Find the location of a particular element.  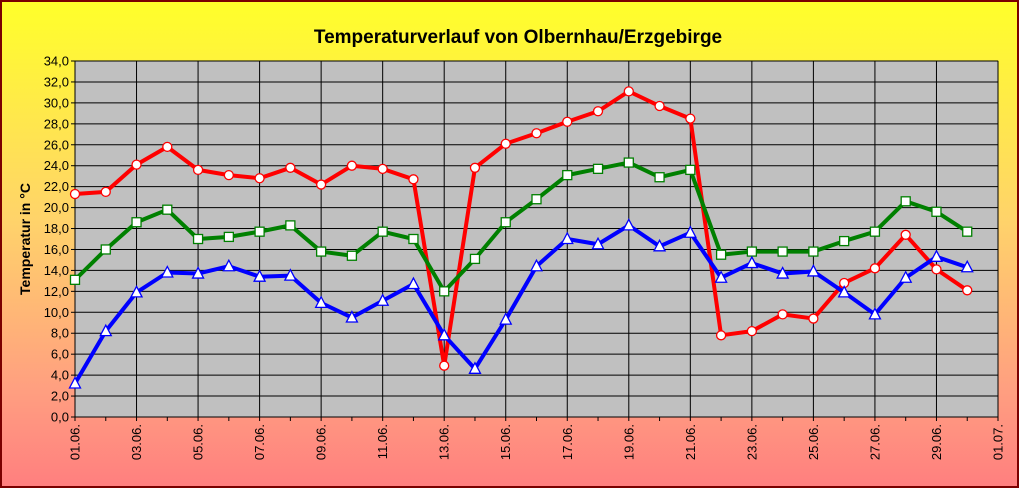

x-tick-label: 21.06. is located at coordinates (690, 442).